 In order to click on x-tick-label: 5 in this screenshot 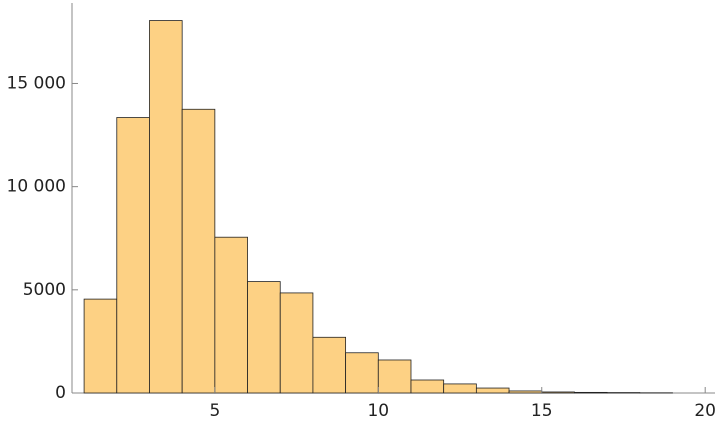, I will do `click(214, 411)`.